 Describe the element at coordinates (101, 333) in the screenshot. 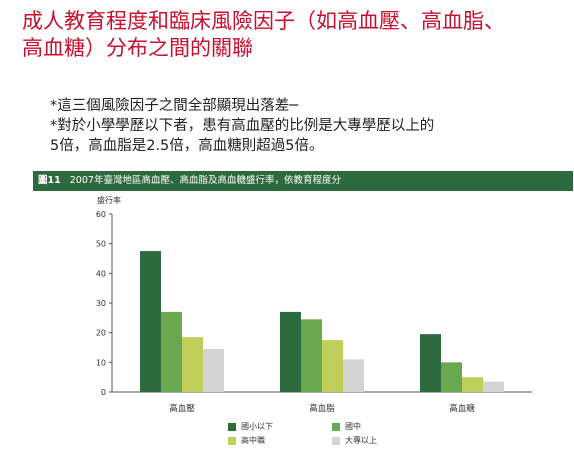

I see `y-tick-label: 20` at that location.